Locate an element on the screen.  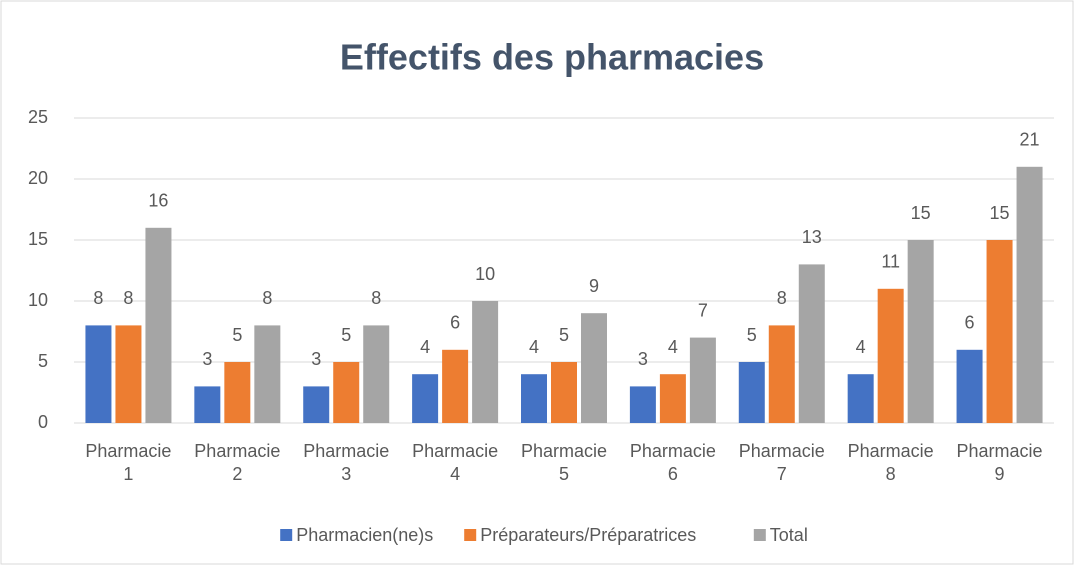
x-tick-label: Pharmacie 8 is located at coordinates (890, 462).